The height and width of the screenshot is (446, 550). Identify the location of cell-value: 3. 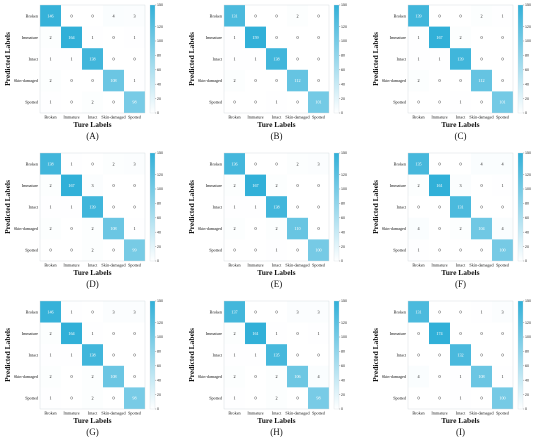
(318, 311).